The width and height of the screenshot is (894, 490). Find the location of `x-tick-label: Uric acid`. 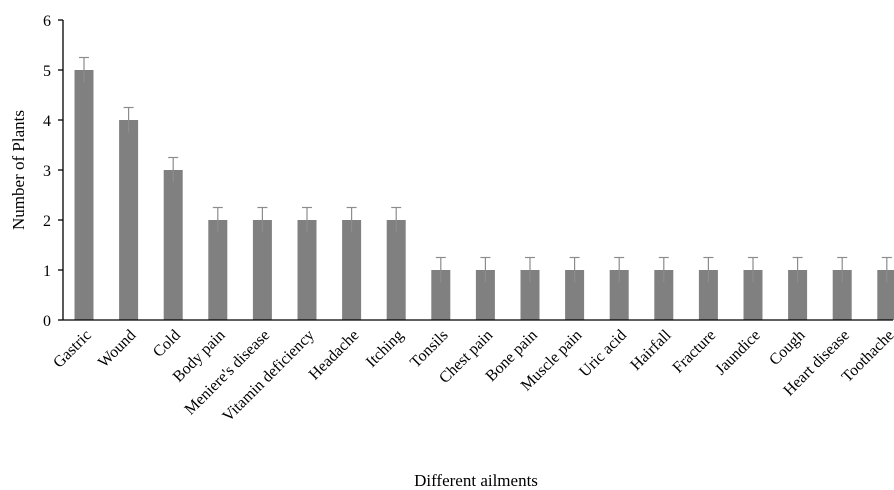

x-tick-label: Uric acid is located at coordinates (603, 354).